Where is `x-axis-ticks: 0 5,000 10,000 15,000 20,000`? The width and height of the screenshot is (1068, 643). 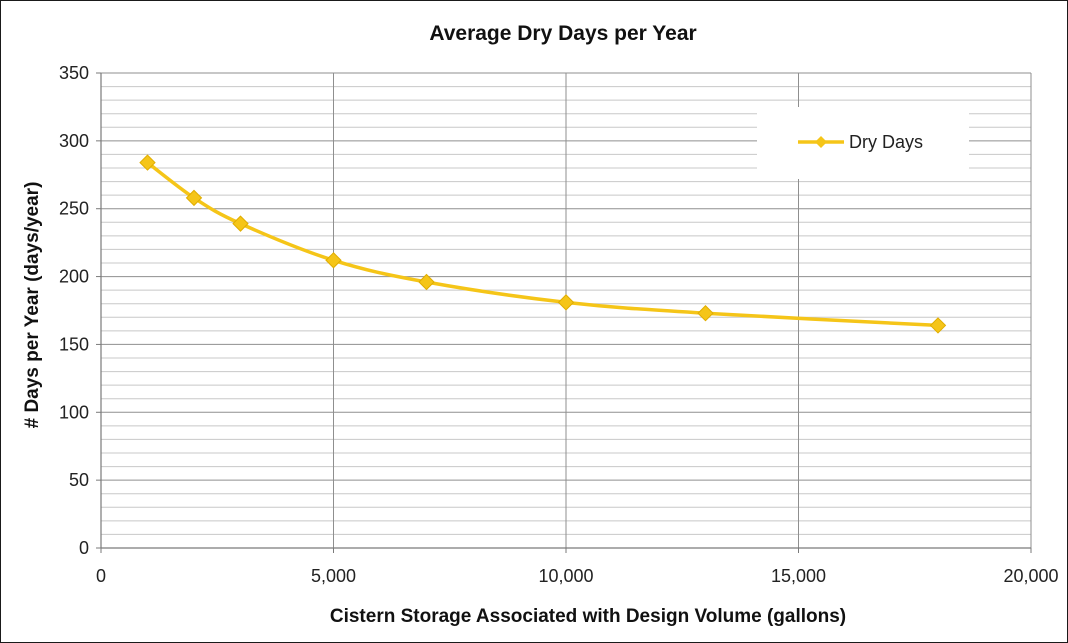
x-axis-ticks: 0 5,000 10,000 15,000 20,000 is located at coordinates (577, 567).